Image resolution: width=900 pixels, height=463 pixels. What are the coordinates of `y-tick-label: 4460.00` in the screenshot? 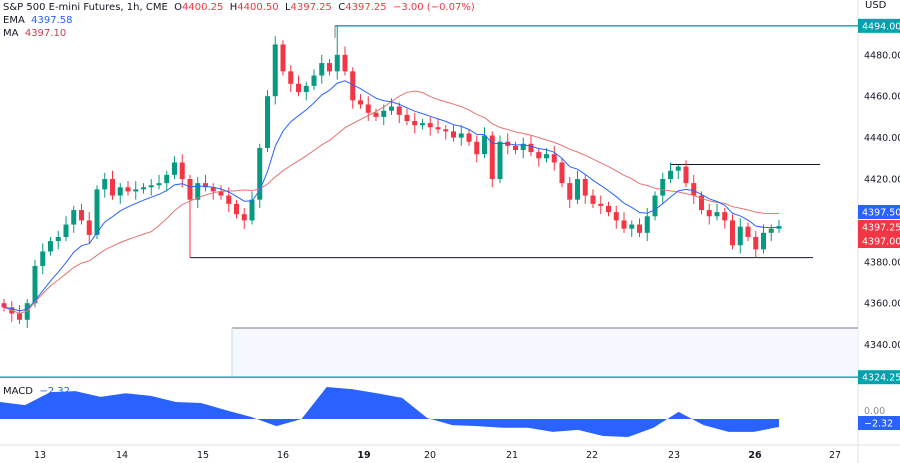 It's located at (882, 97).